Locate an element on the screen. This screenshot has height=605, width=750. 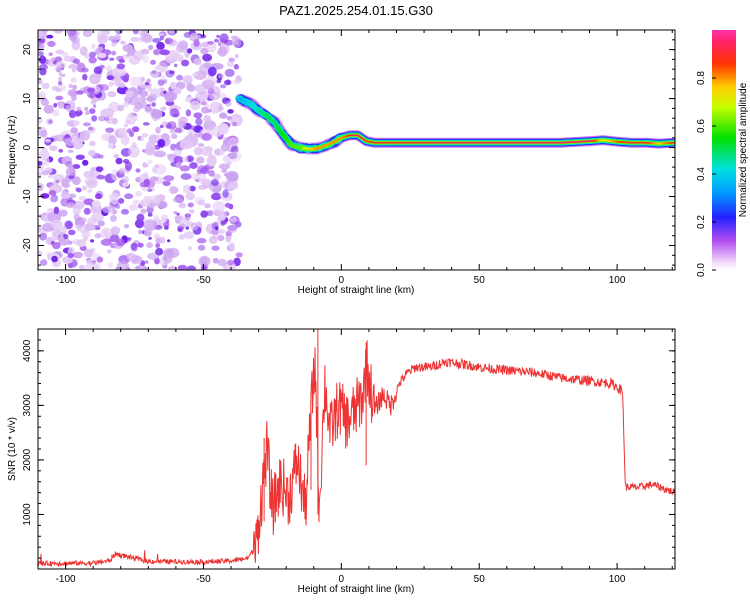
spectrogram-y-label: Frequency (Hz) is located at coordinates (12, 150).